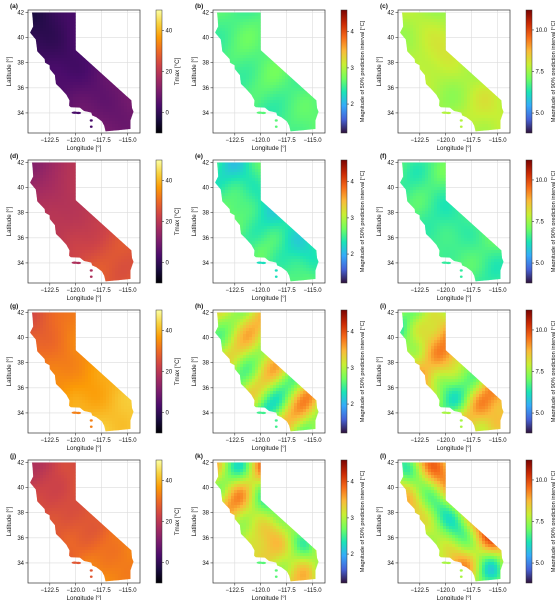  I want to click on x-tick-label: −120.0, so click(260, 141).